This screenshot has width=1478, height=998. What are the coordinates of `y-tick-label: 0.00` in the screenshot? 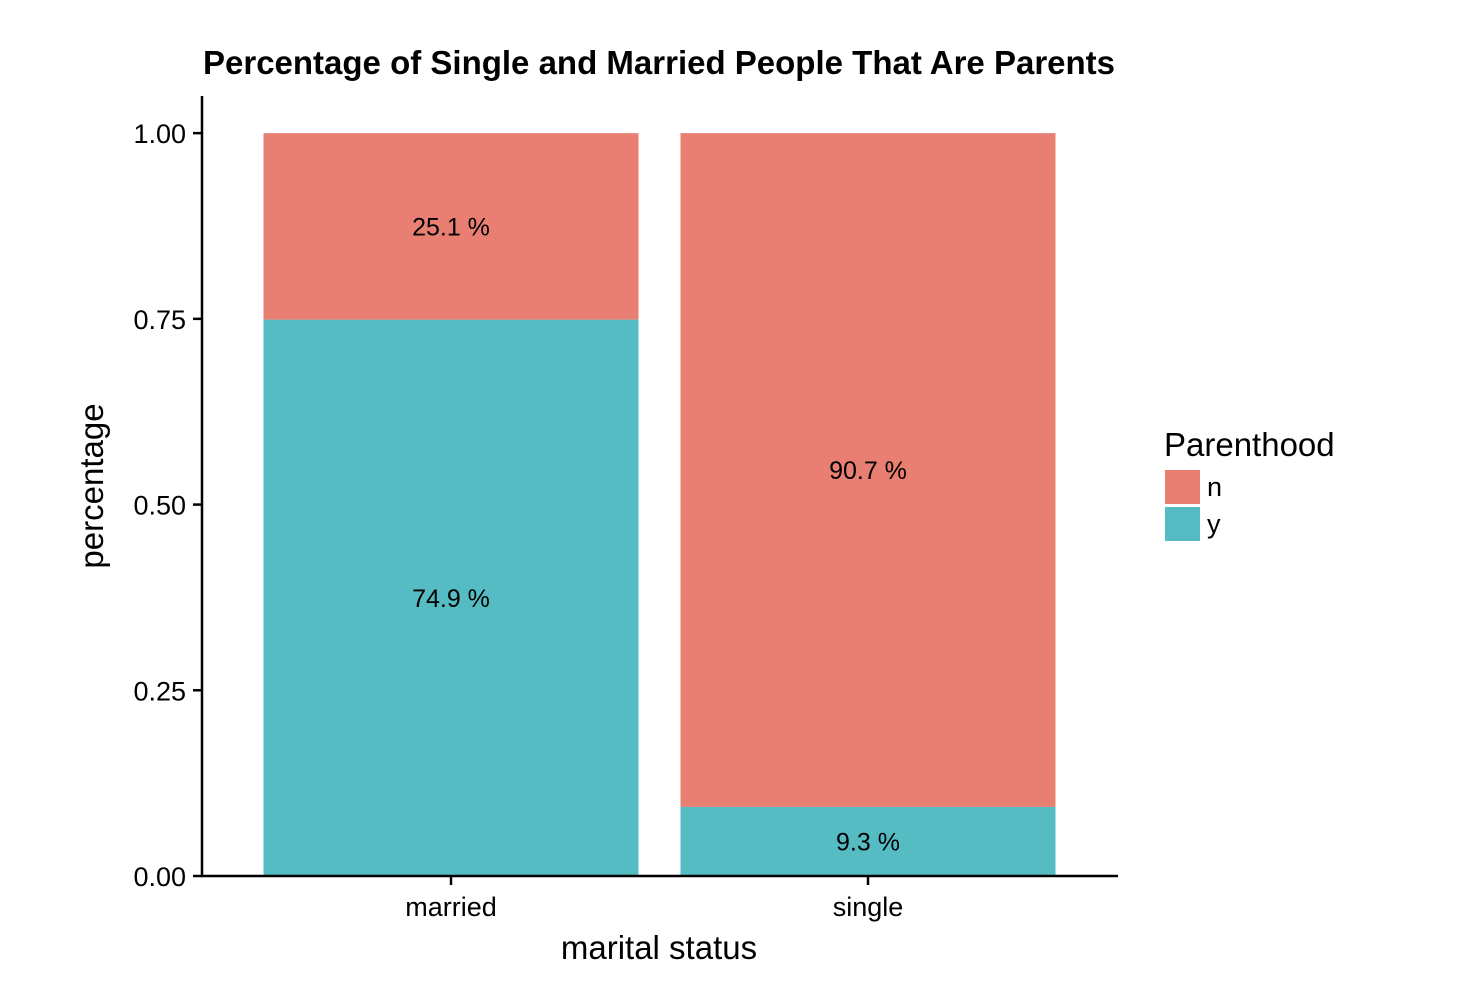 It's located at (159, 877).